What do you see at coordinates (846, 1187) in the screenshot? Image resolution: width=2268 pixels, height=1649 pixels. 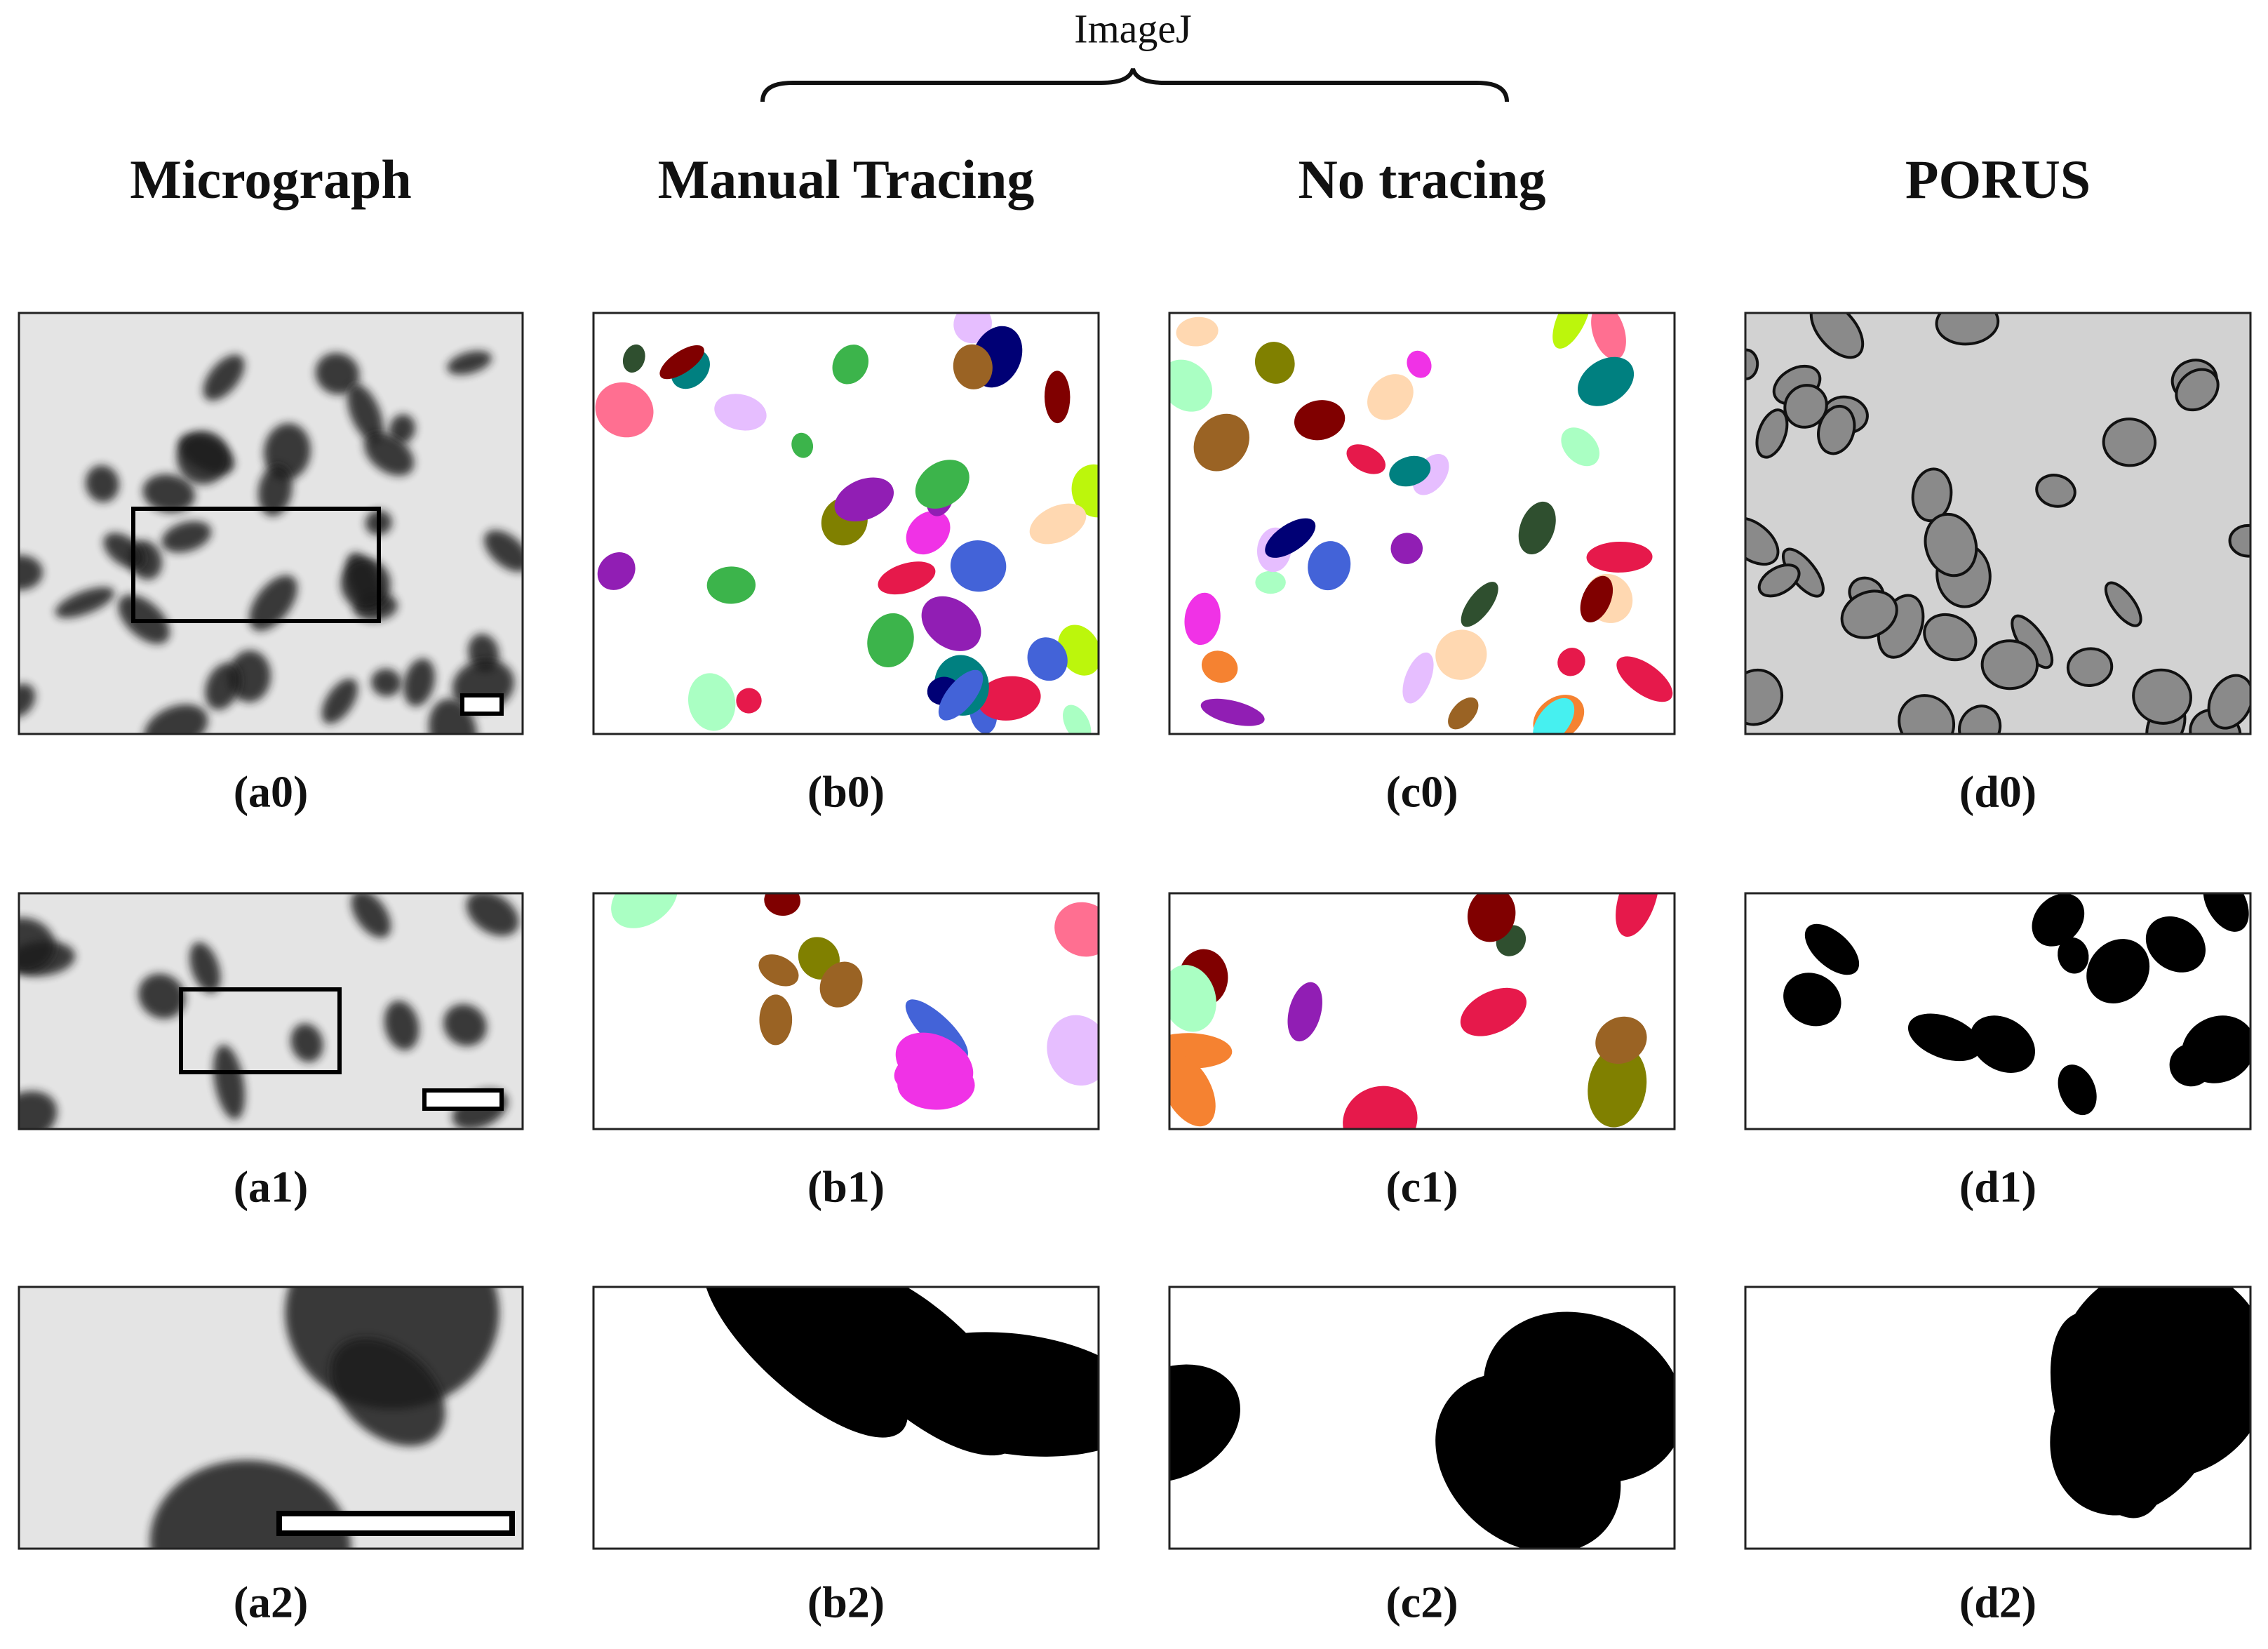 I see `panel-label: (b1)` at bounding box center [846, 1187].